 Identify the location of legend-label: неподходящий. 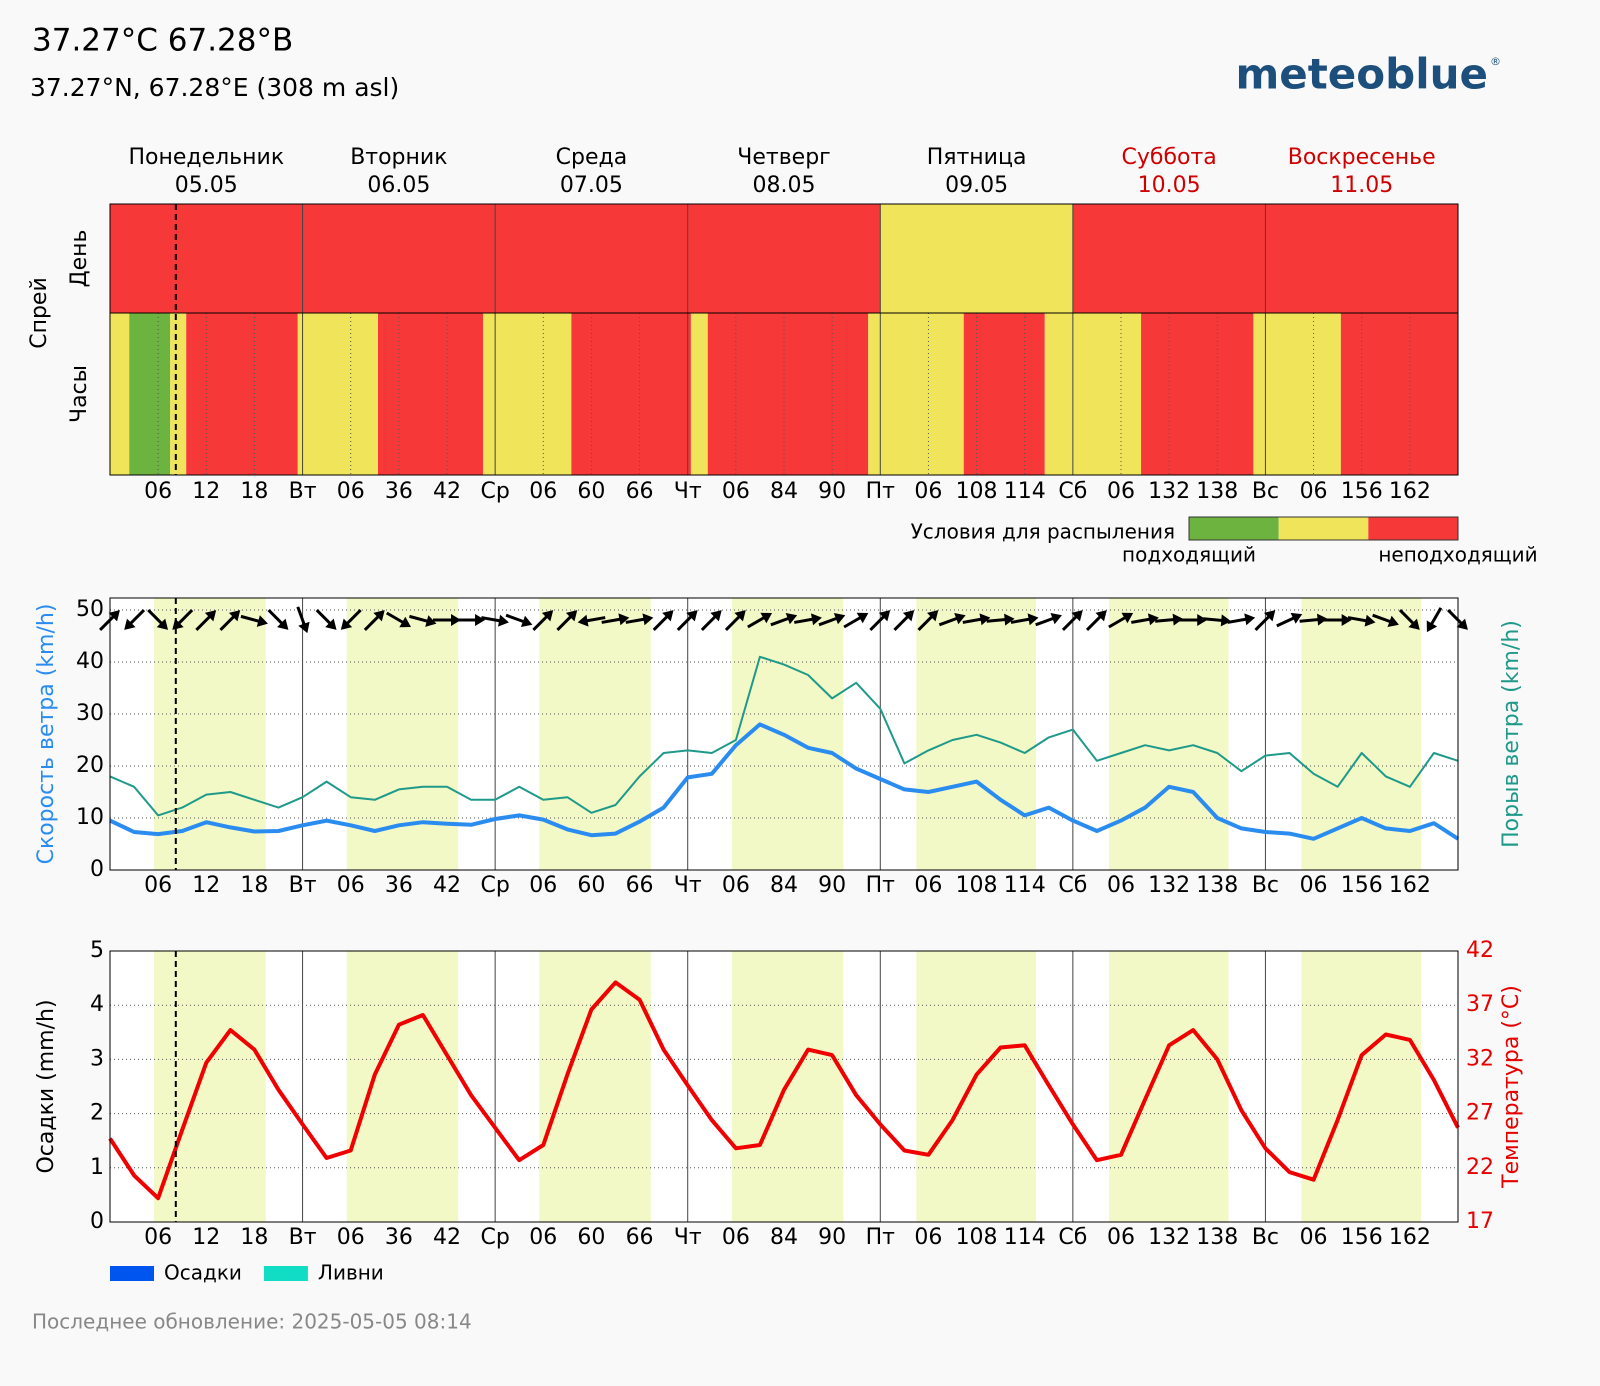
(1457, 555).